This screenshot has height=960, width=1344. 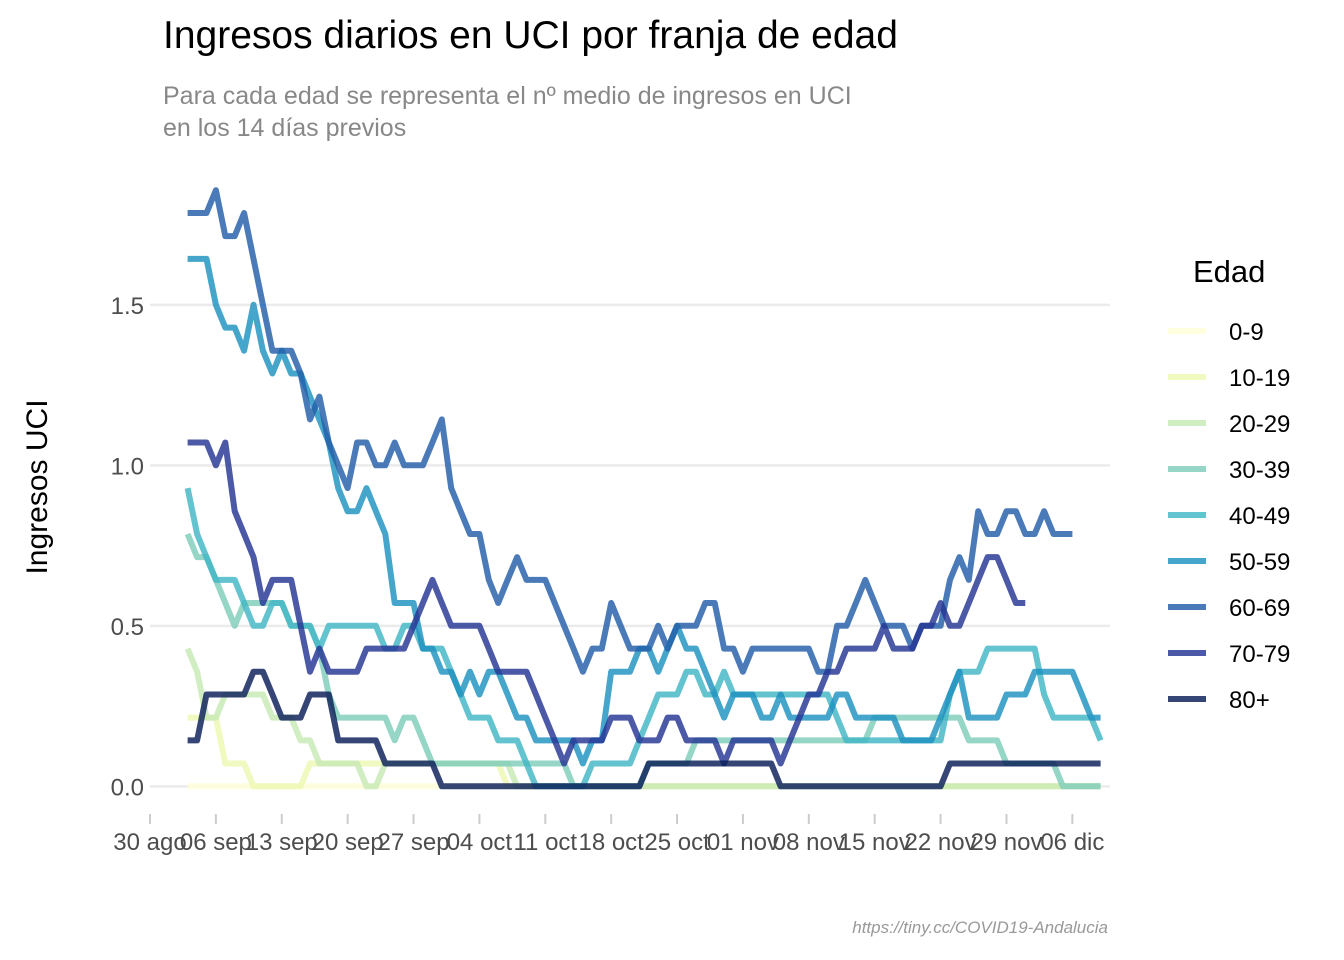 What do you see at coordinates (1246, 332) in the screenshot?
I see `legend-label-0-9: 0-9` at bounding box center [1246, 332].